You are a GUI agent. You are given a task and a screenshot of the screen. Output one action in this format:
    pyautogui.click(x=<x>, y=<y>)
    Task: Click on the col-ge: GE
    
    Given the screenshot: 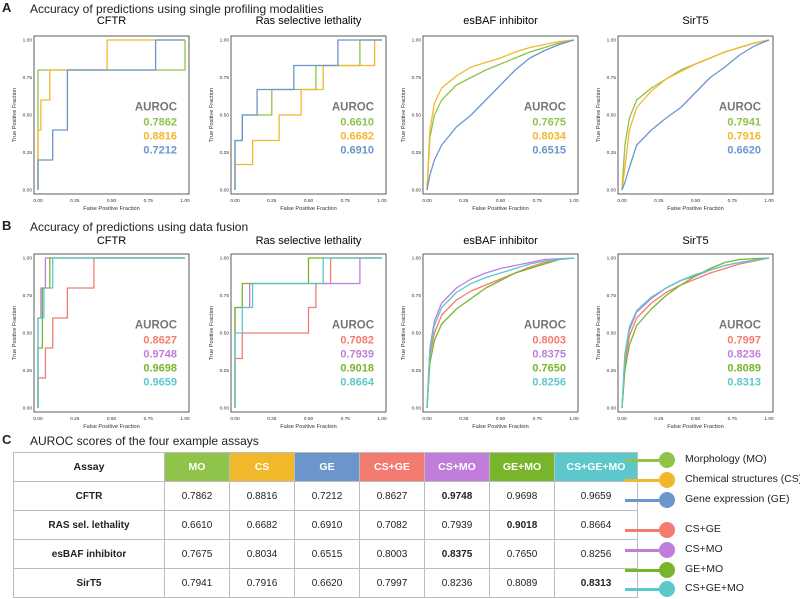 What is the action you would take?
    pyautogui.click(x=327, y=467)
    